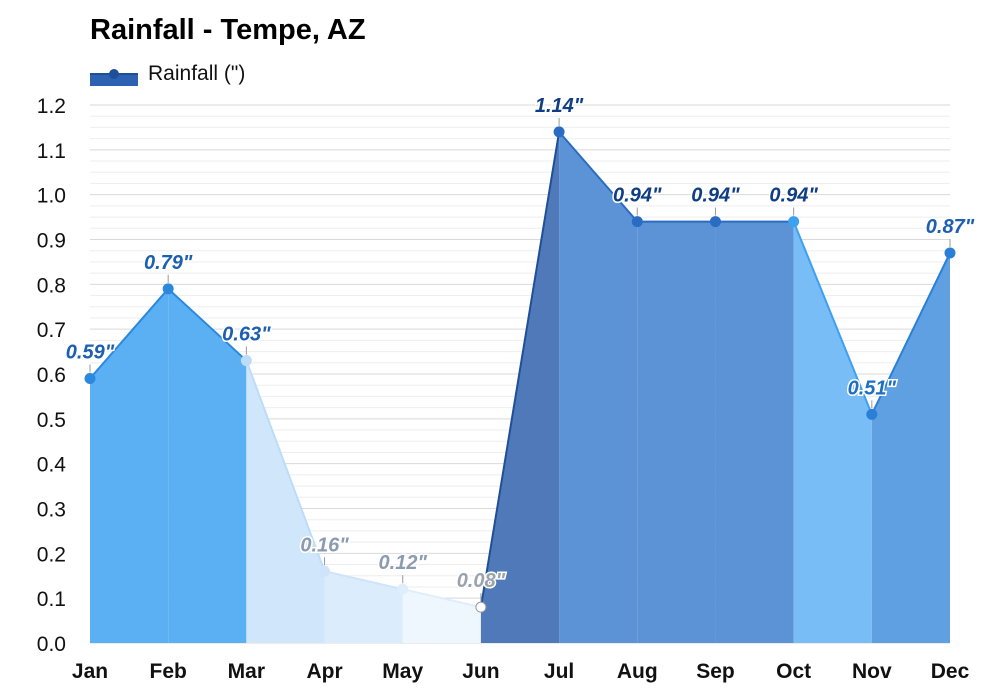 The width and height of the screenshot is (1000, 700). I want to click on y-tick-label: 0.7, so click(51, 330).